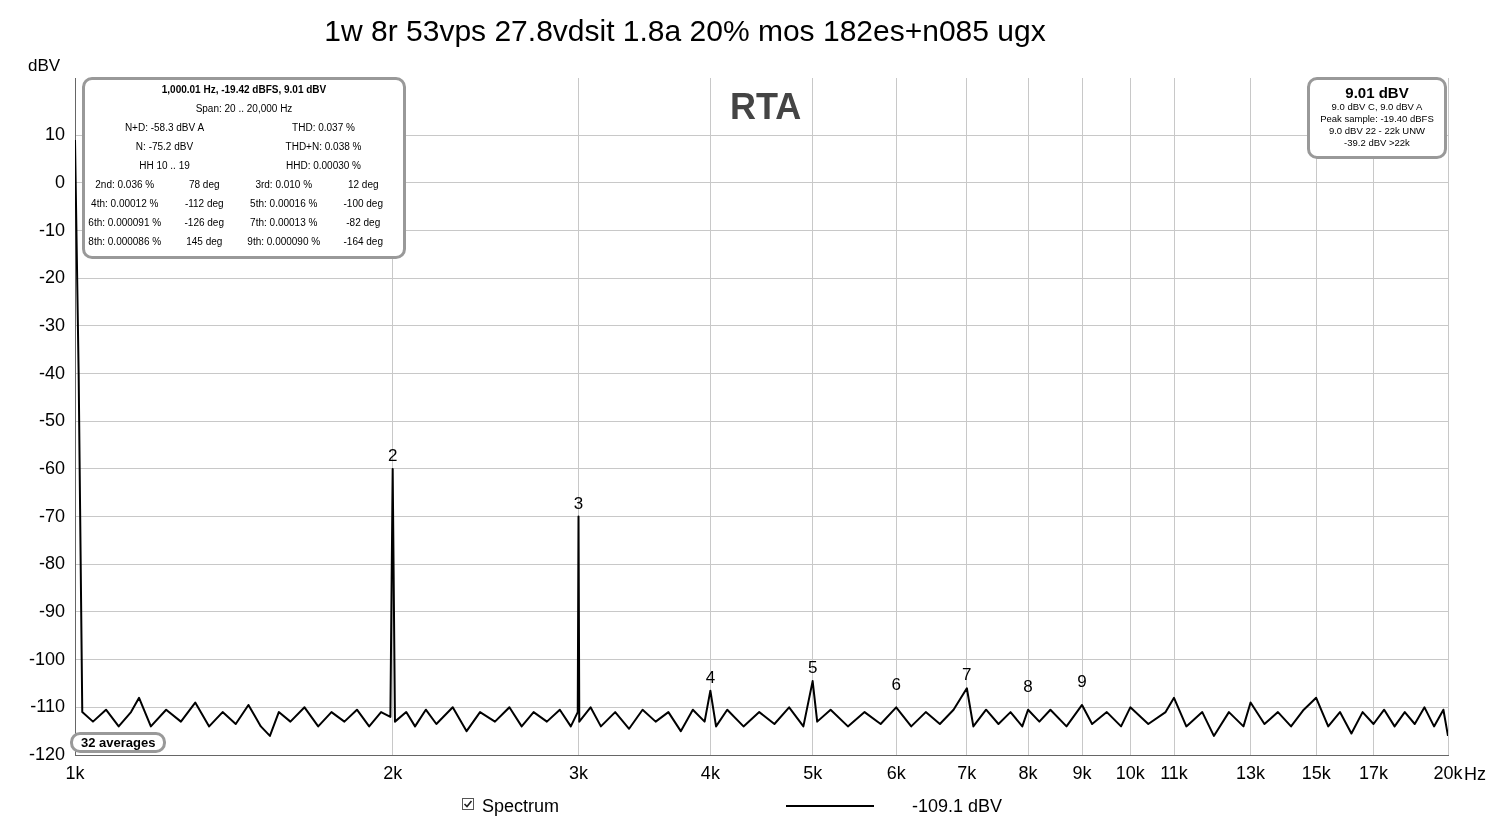 Image resolution: width=1500 pixels, height=825 pixels. What do you see at coordinates (284, 222) in the screenshot?
I see `annotation: 7th: 0.00013 %` at bounding box center [284, 222].